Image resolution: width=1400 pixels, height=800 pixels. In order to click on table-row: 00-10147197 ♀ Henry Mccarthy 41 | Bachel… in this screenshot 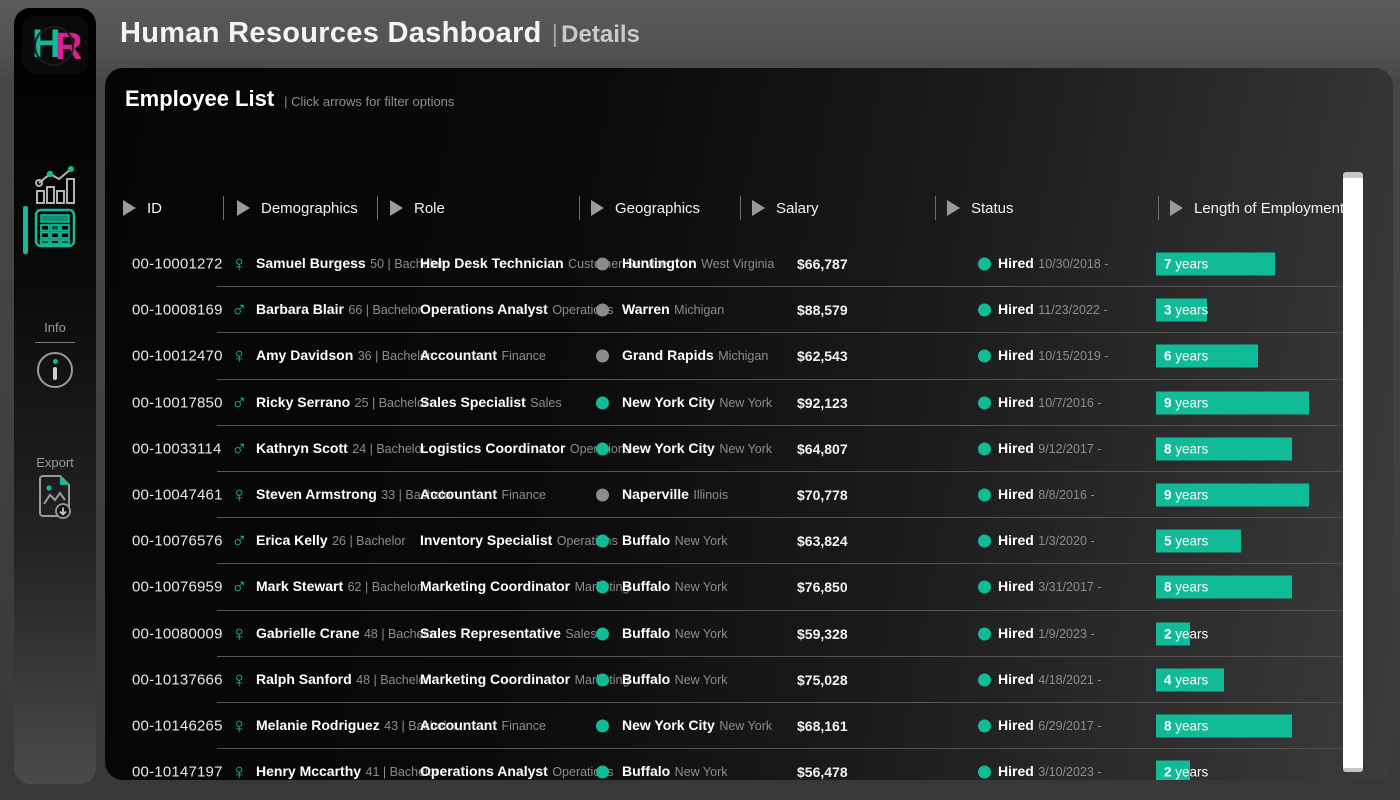, I will do `click(749, 764)`.